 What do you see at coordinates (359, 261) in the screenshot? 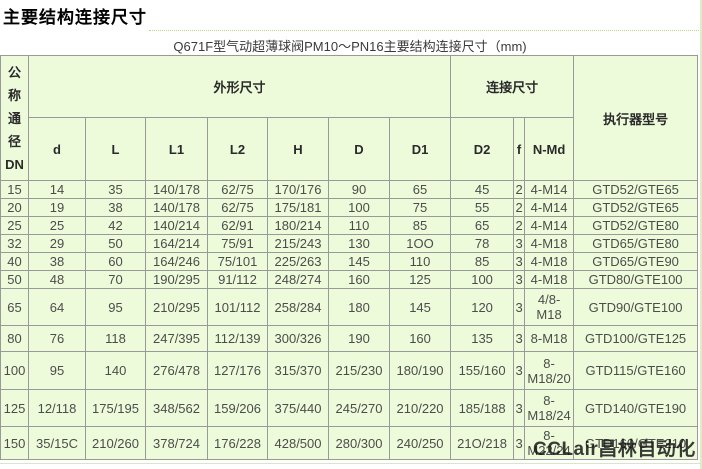
I see `cell-dd: 145` at bounding box center [359, 261].